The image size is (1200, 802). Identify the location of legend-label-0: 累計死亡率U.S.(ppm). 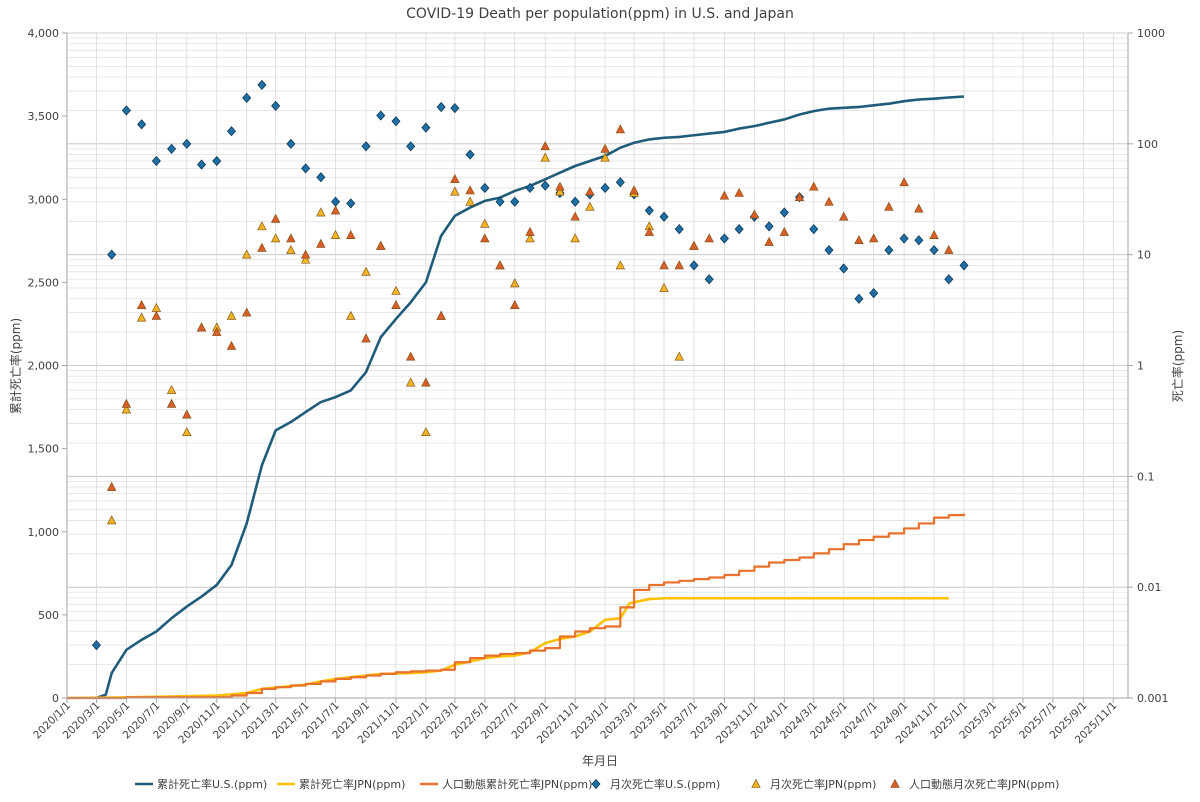
(212, 784).